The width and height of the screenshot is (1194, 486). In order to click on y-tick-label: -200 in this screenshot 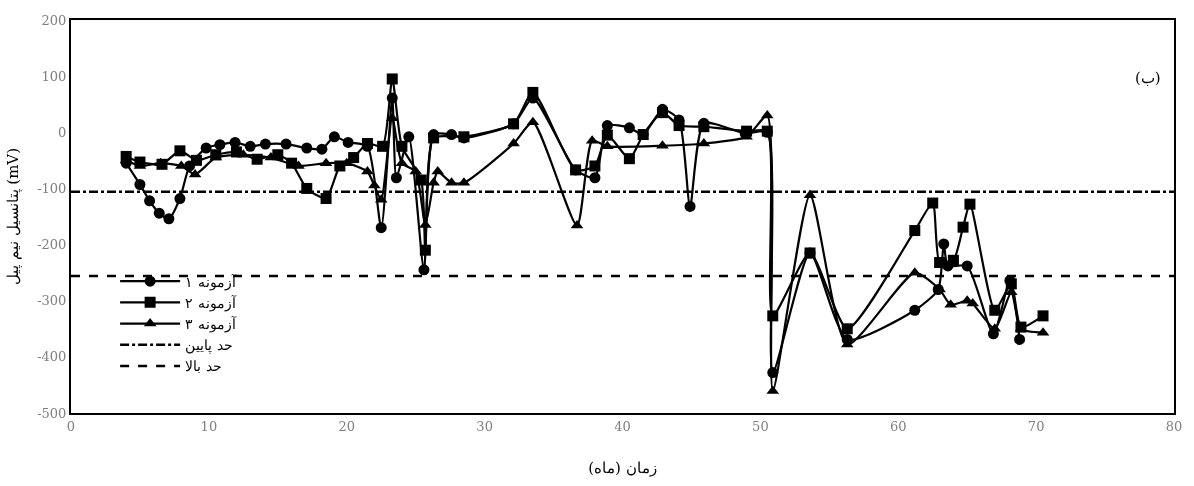, I will do `click(52, 245)`.